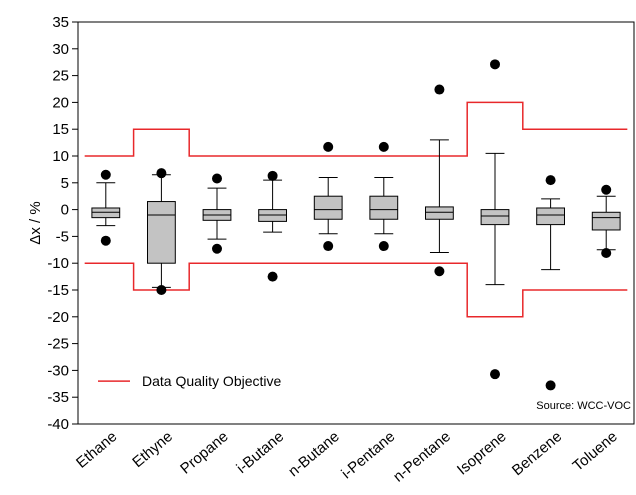 This screenshot has height=495, width=636. What do you see at coordinates (58, 344) in the screenshot?
I see `y-tick-label: -25` at bounding box center [58, 344].